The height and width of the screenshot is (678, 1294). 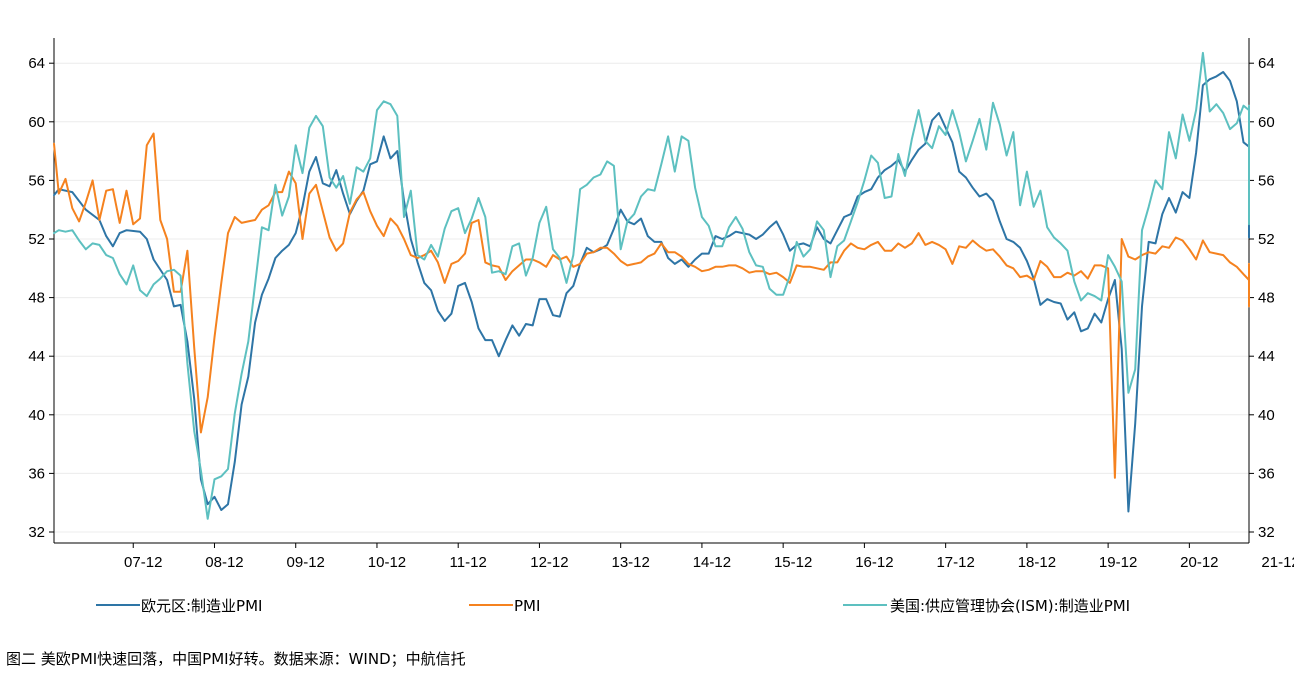 What do you see at coordinates (712, 562) in the screenshot?
I see `x-tick-label: 14-12` at bounding box center [712, 562].